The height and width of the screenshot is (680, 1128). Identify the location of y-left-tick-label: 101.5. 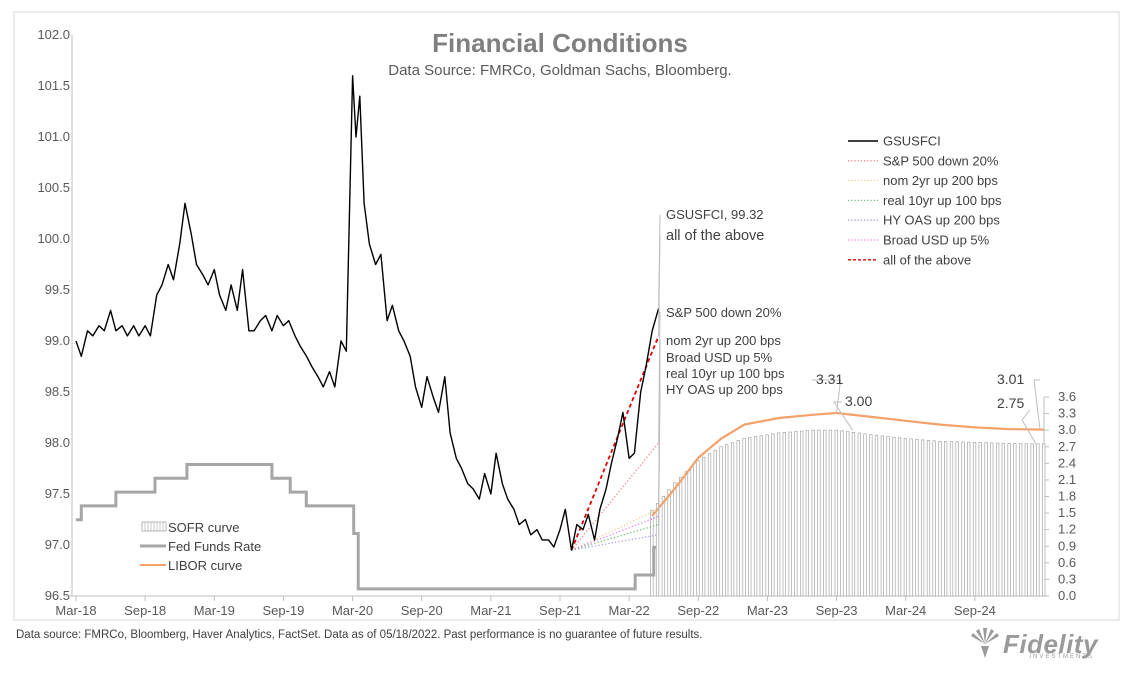
(53, 85).